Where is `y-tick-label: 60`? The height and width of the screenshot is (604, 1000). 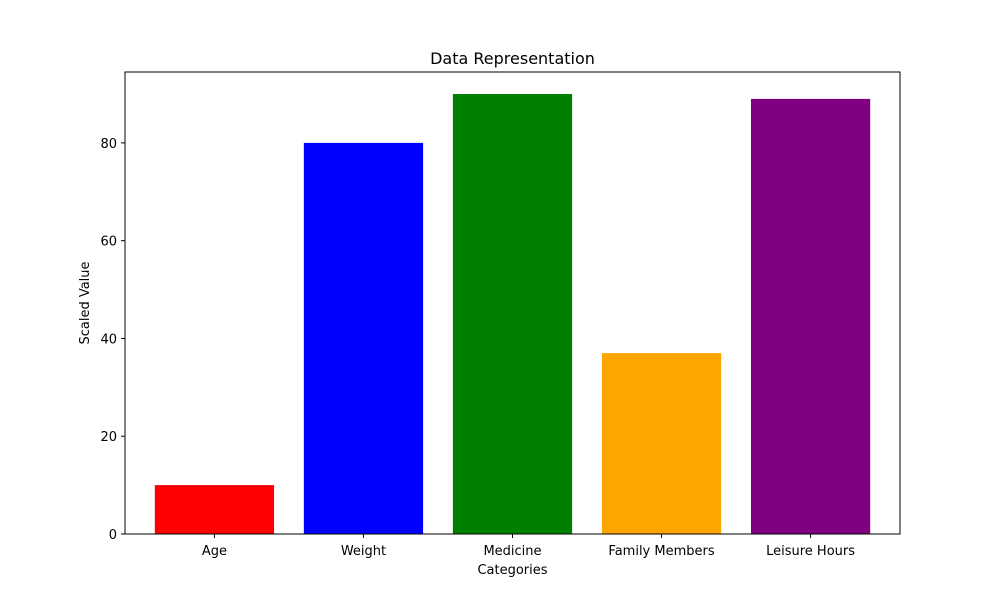 y-tick-label: 60 is located at coordinates (108, 242).